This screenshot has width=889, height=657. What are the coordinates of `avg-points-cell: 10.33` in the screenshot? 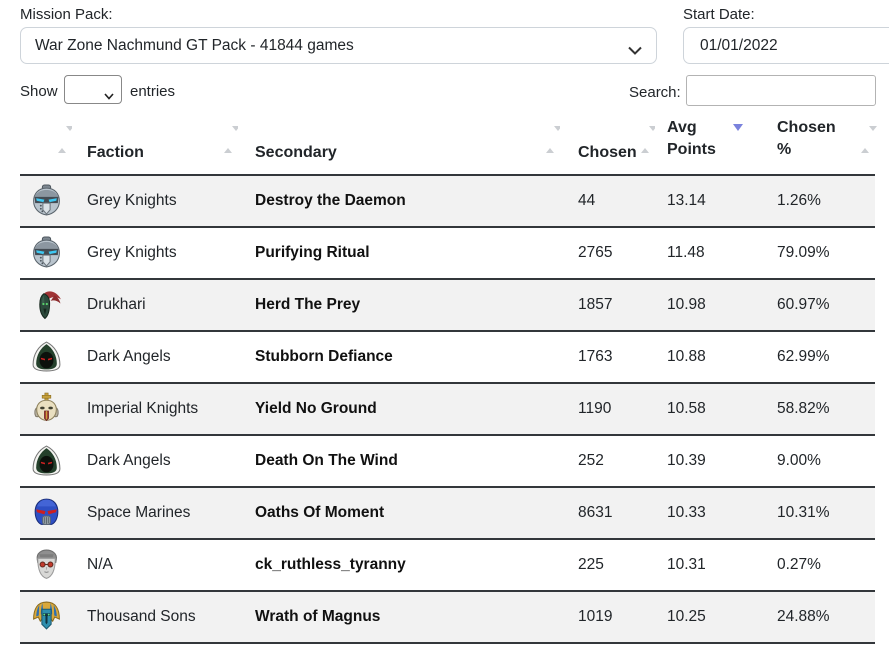 It's located at (701, 513).